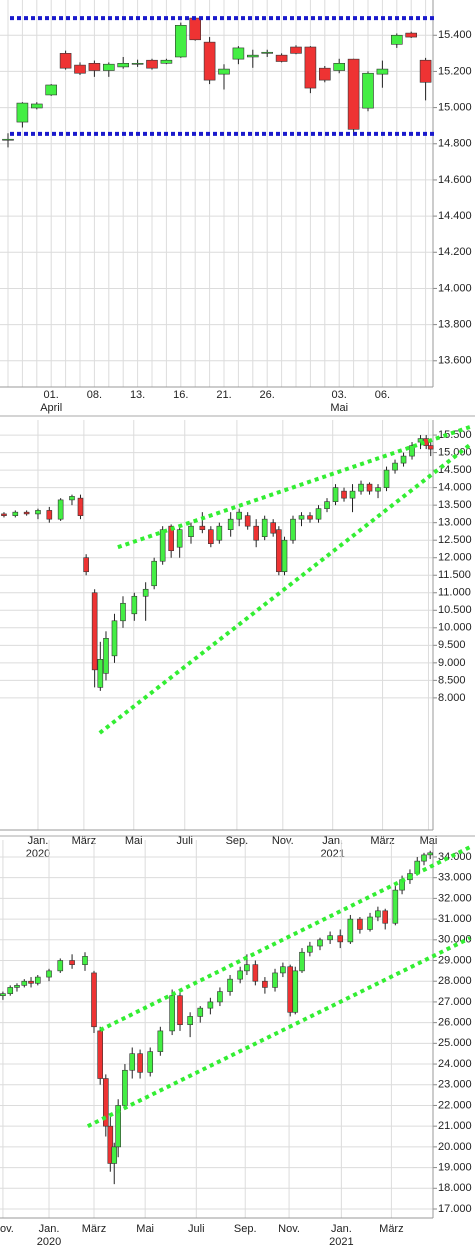  I want to click on y-tick-label: 14.400, so click(455, 216).